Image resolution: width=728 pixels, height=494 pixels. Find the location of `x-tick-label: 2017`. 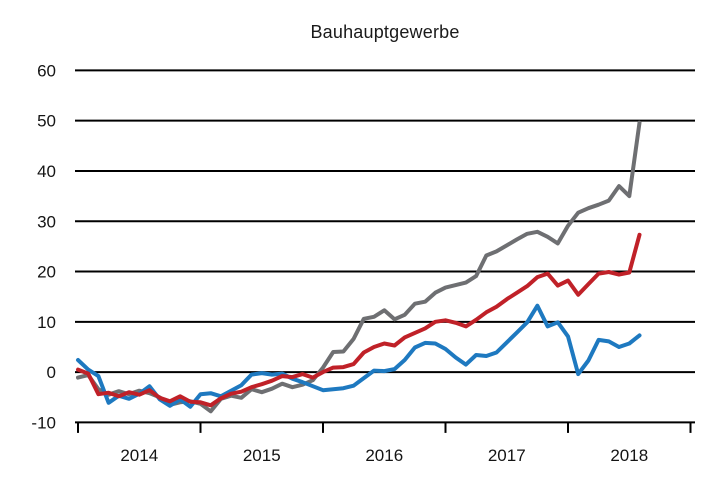

x-tick-label: 2017 is located at coordinates (507, 455).